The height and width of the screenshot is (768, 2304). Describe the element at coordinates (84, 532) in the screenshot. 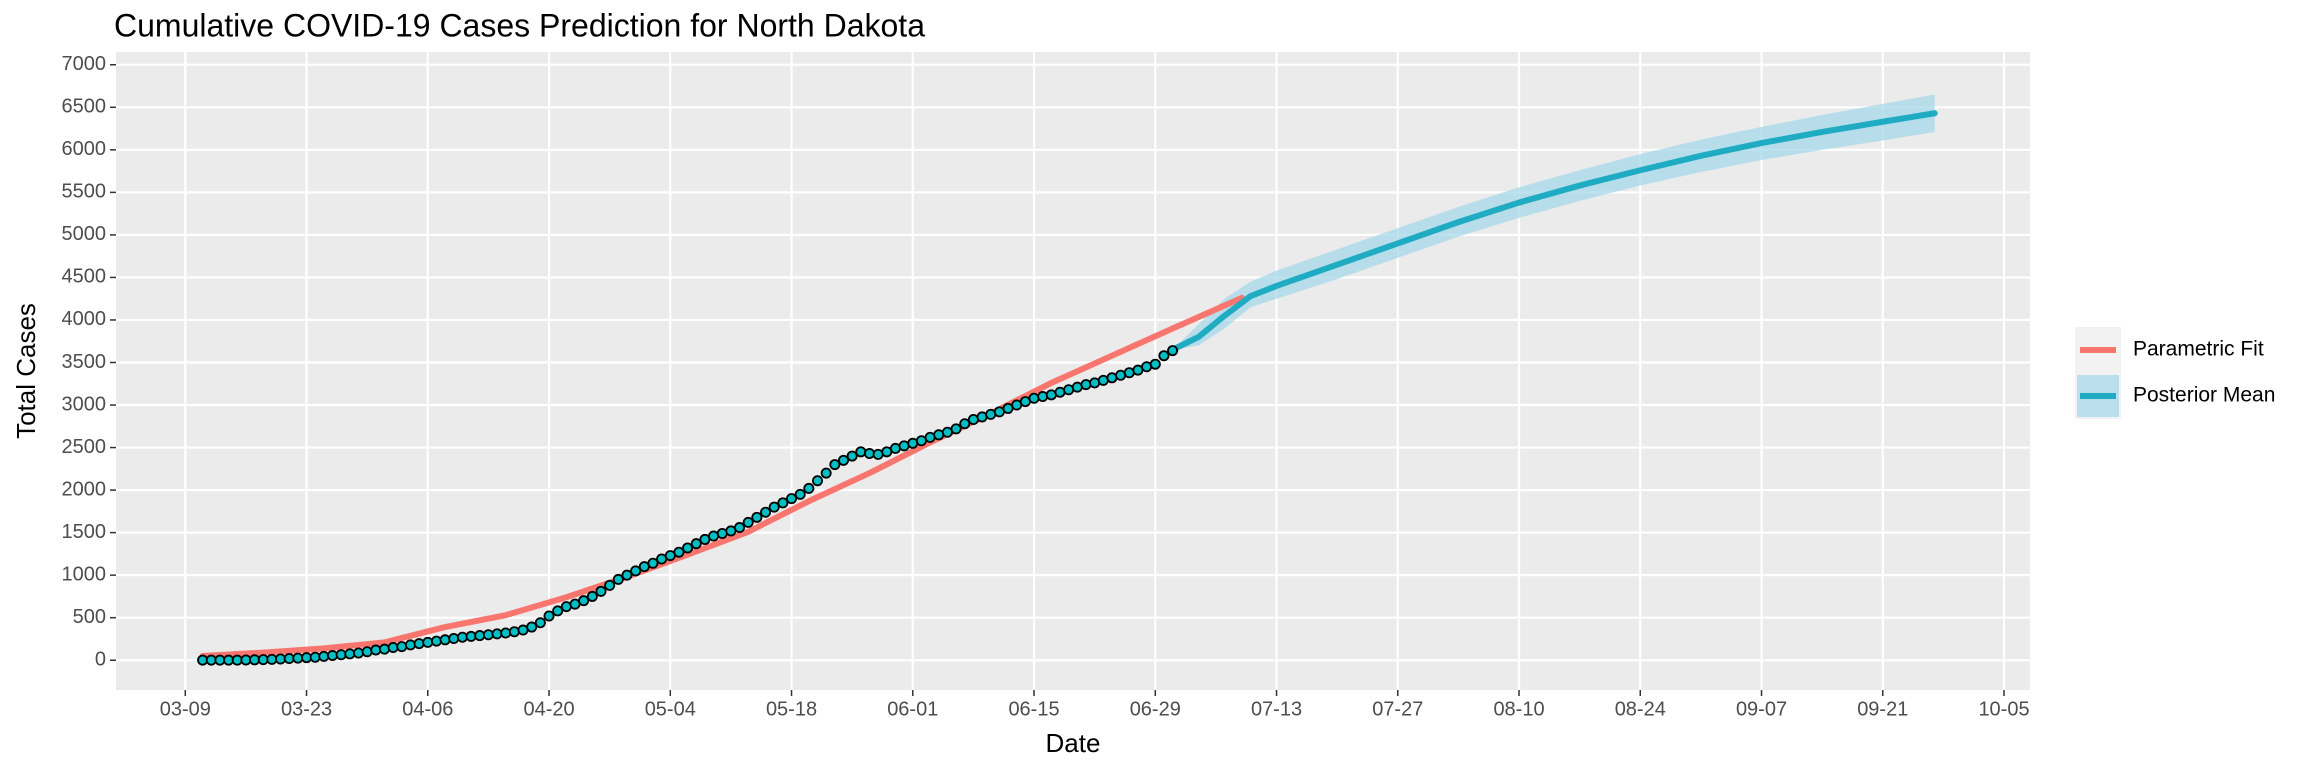

I see `y-tick-label: 1500` at that location.